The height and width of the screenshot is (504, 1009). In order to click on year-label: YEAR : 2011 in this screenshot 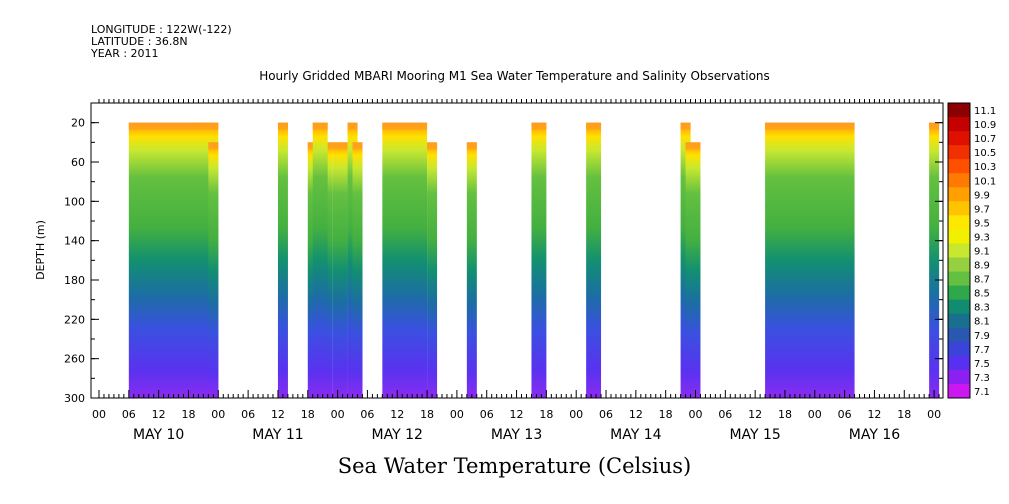, I will do `click(125, 53)`.